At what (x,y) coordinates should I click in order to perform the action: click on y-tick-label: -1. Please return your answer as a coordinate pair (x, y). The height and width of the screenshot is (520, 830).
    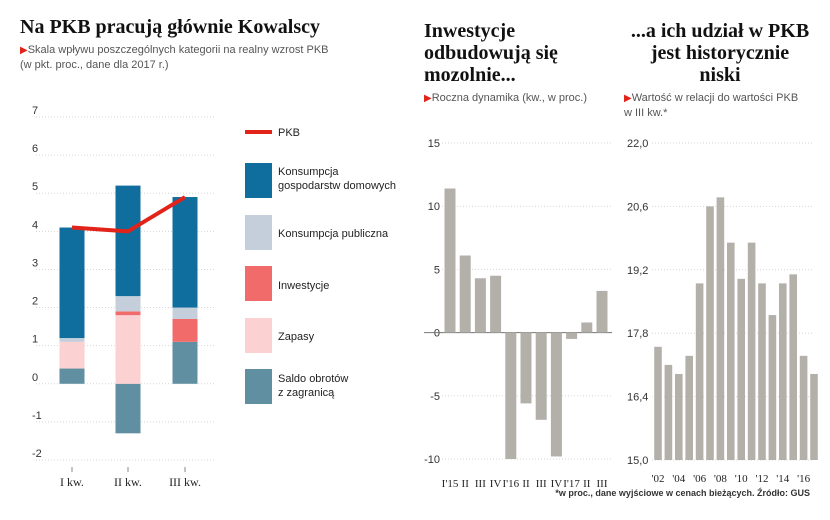
    Looking at the image, I should click on (37, 416).